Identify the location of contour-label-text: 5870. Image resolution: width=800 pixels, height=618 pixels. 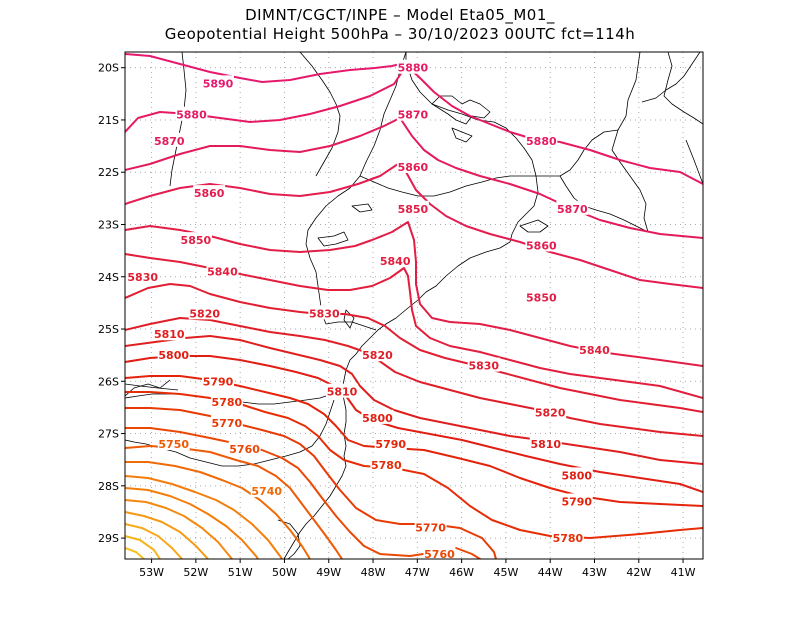
(413, 115).